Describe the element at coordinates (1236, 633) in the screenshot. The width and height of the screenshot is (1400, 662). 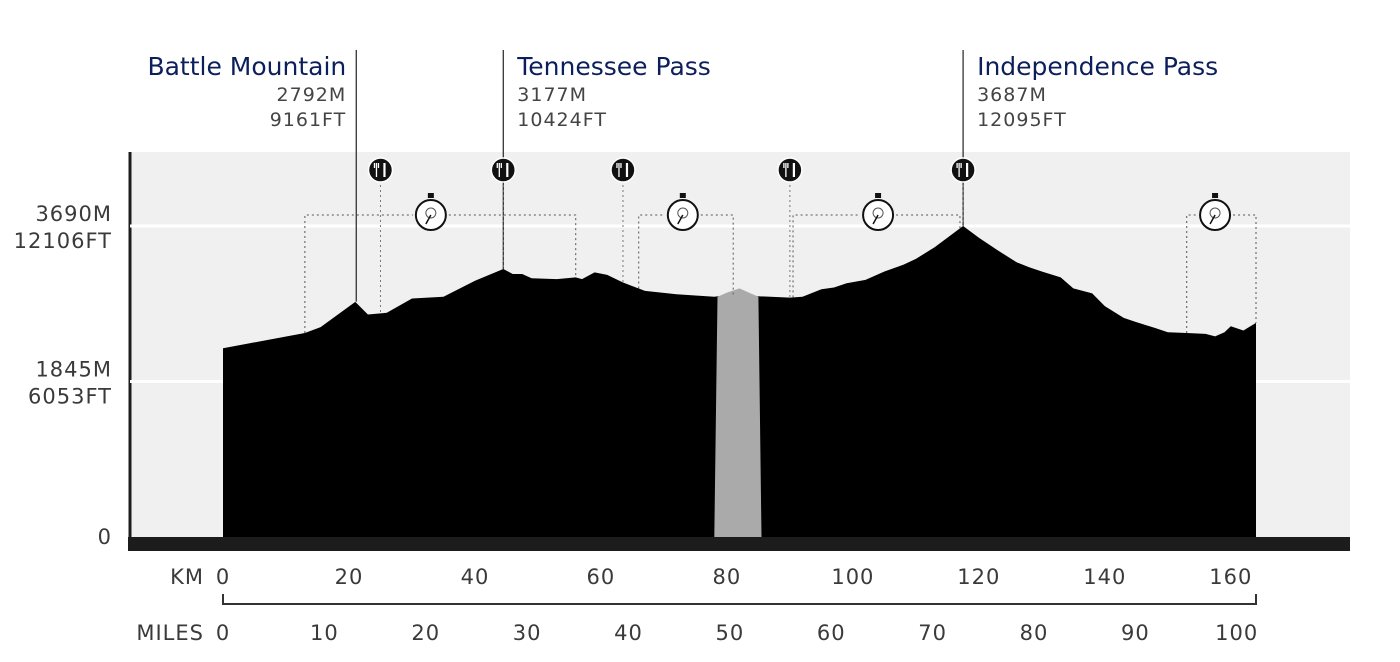
I see `miles-tick-label: 100` at that location.